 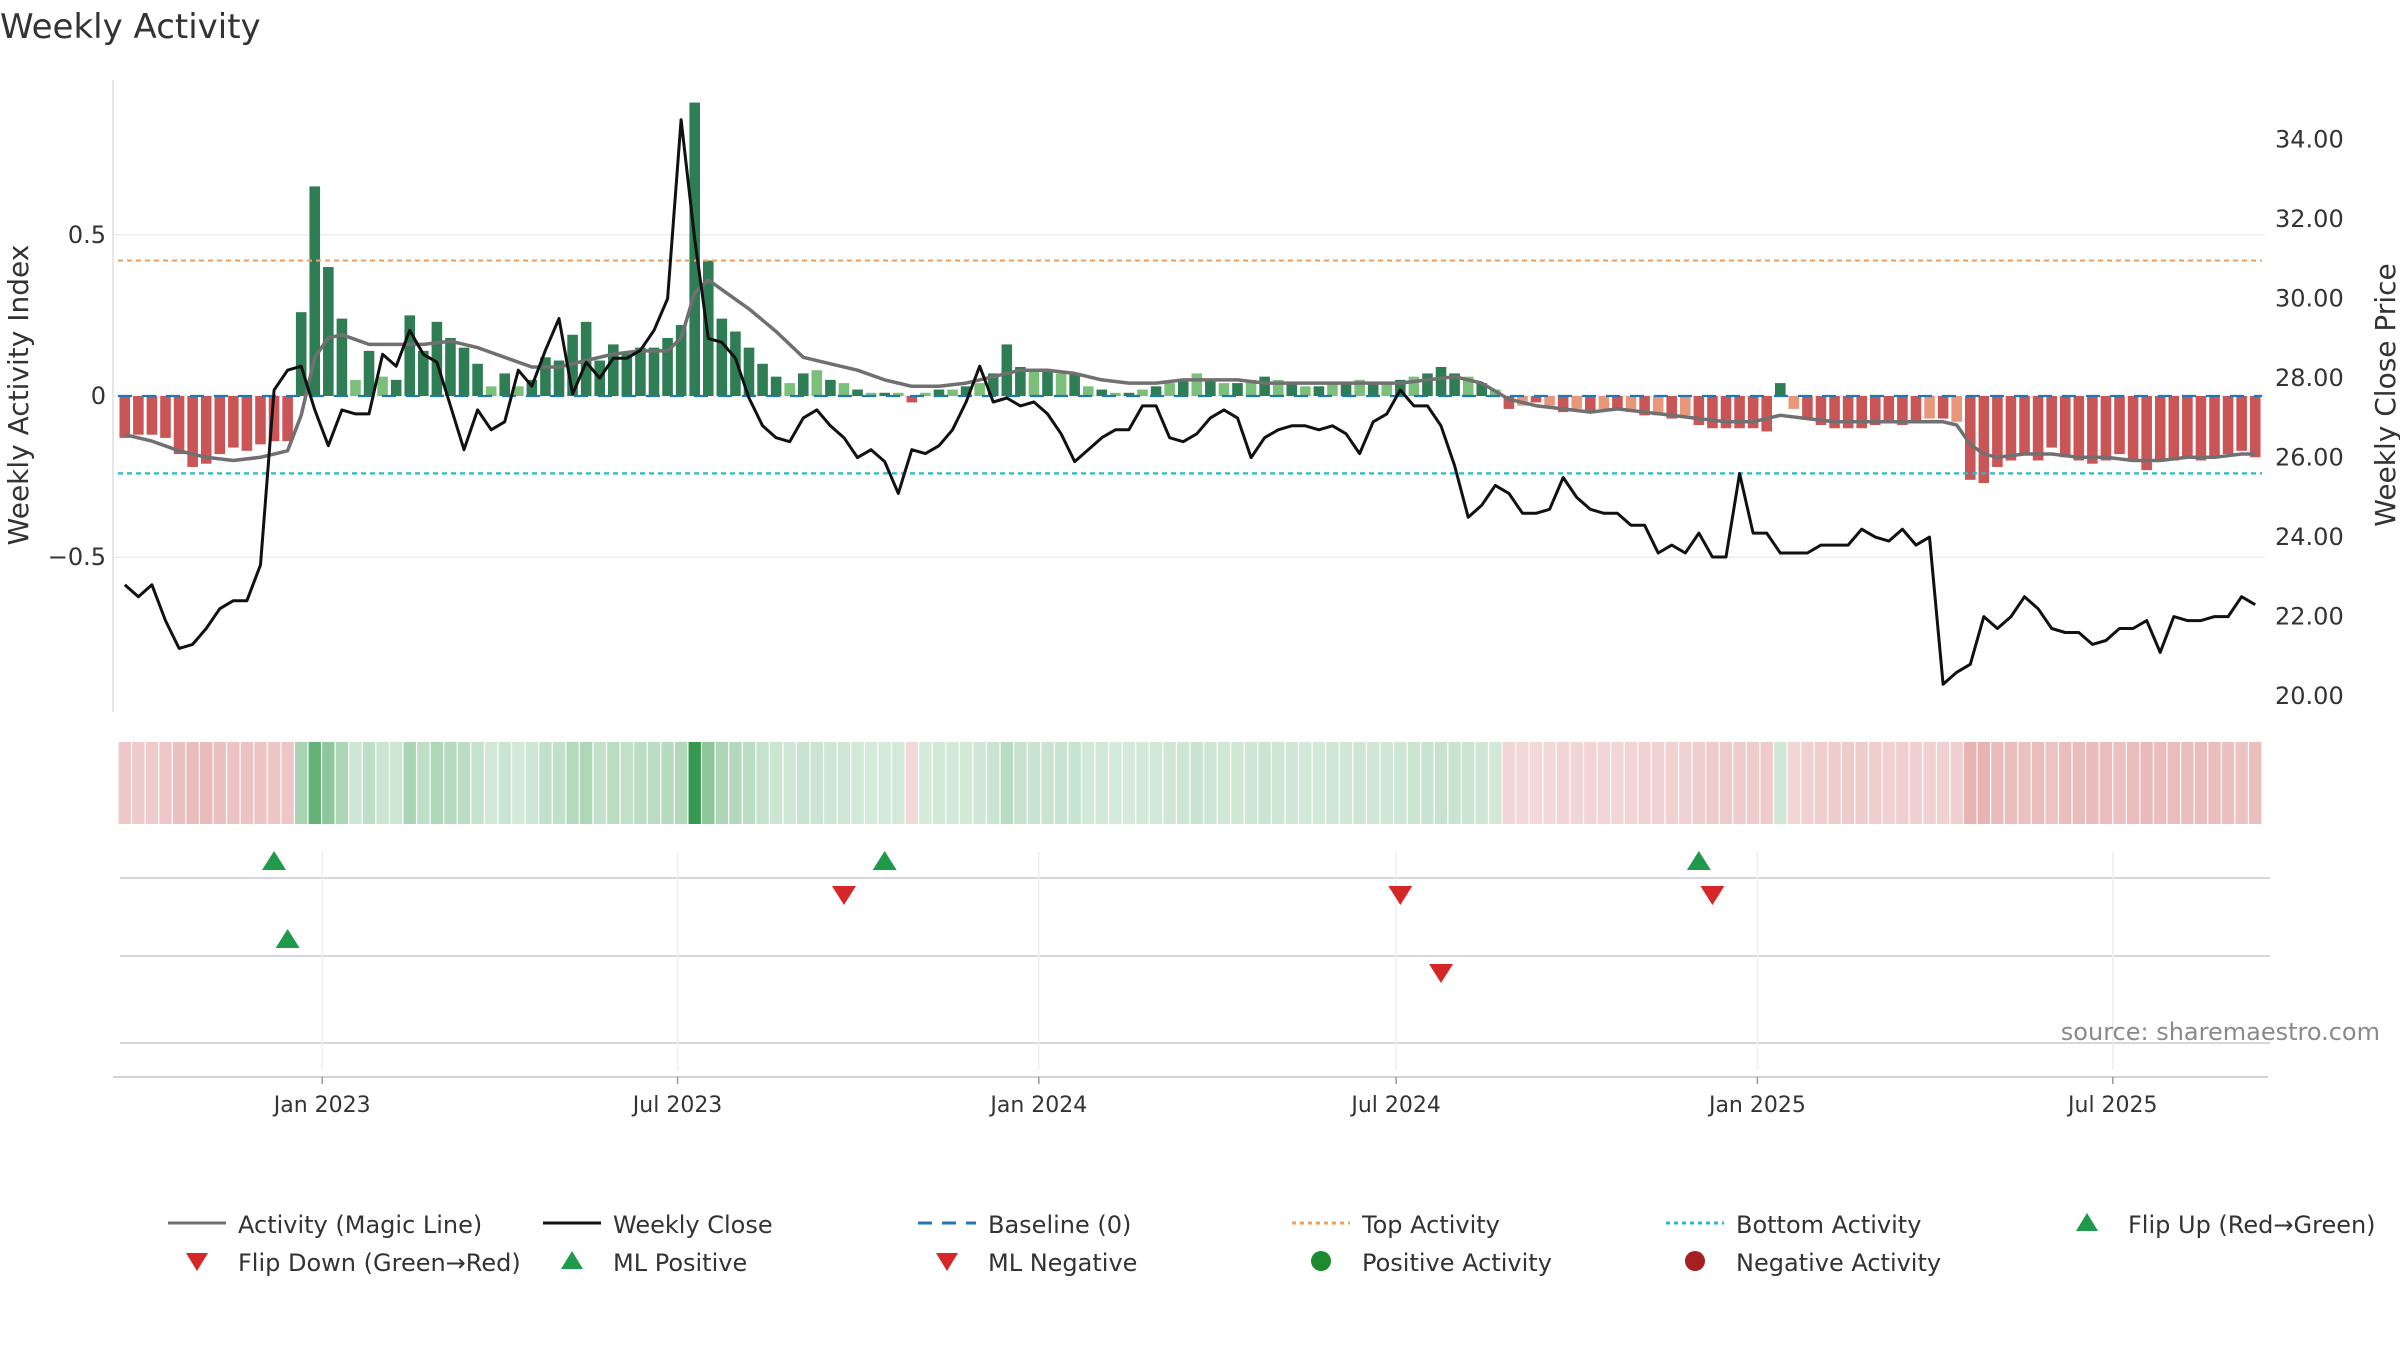 What do you see at coordinates (379, 1263) in the screenshot?
I see `legend-label: Flip Down (Green→Red)` at bounding box center [379, 1263].